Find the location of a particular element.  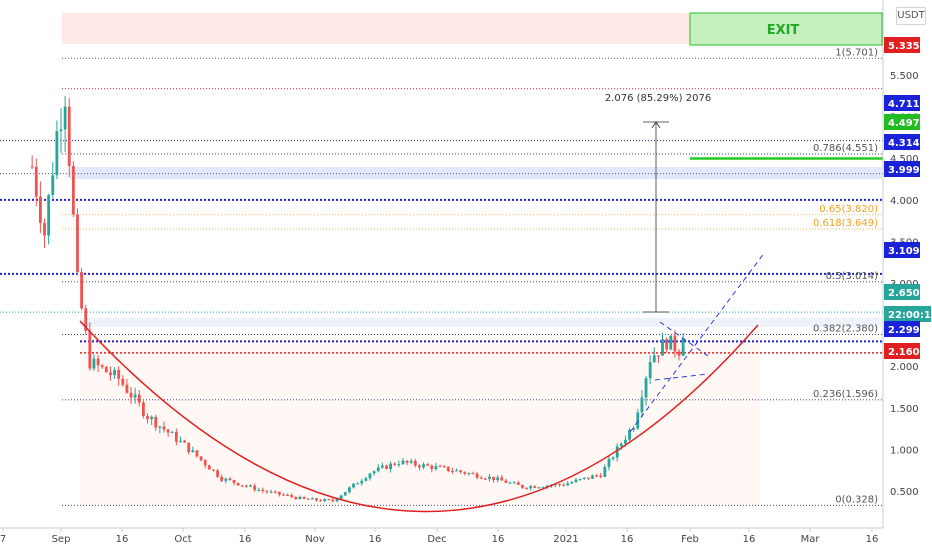

fib-level-label: 0.618(3.649) is located at coordinates (845, 223).